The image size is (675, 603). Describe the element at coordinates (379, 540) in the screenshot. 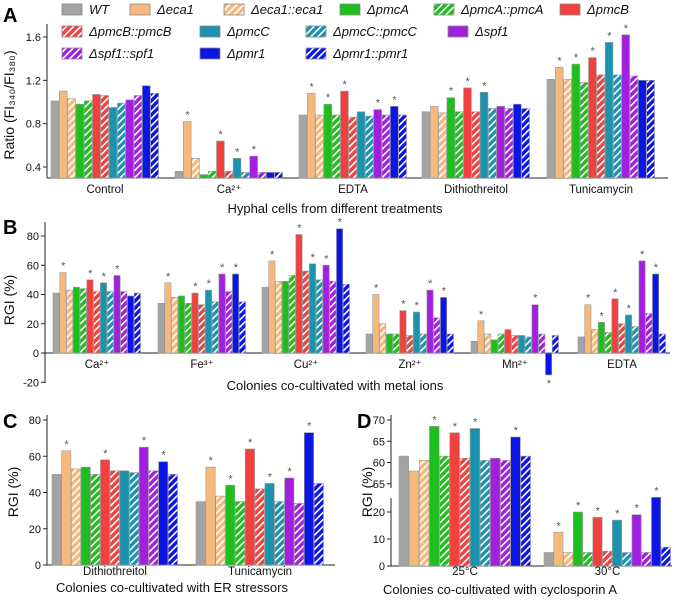

I see `y-tick-label: 10` at that location.